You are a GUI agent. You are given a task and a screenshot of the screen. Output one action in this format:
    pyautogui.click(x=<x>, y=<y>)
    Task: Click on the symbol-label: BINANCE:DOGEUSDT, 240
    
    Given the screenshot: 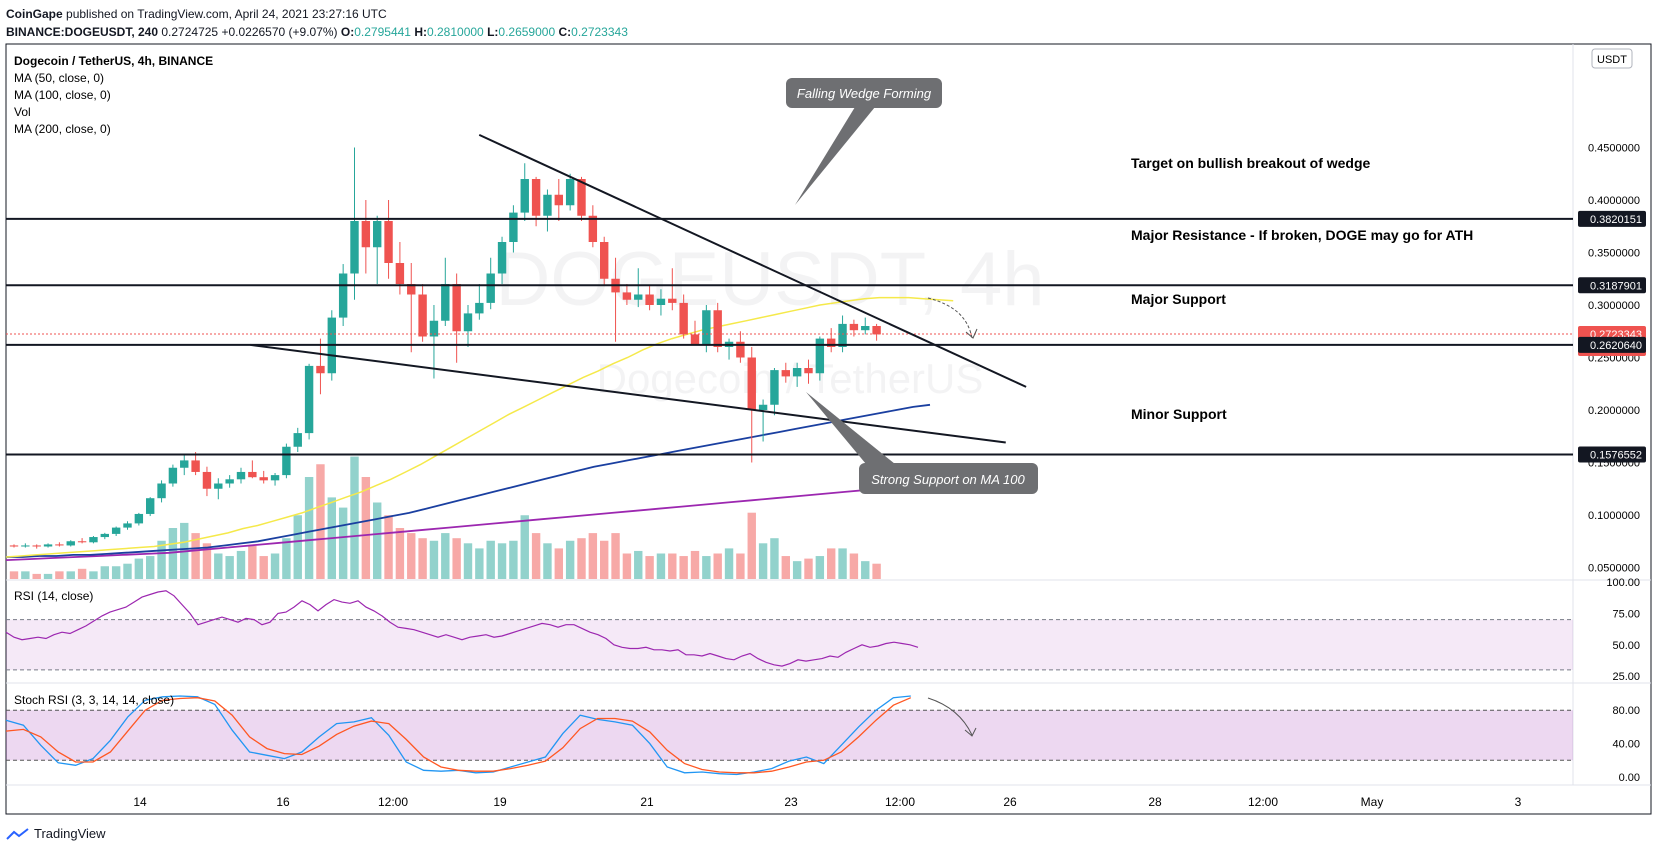 What is the action you would take?
    pyautogui.click(x=82, y=32)
    